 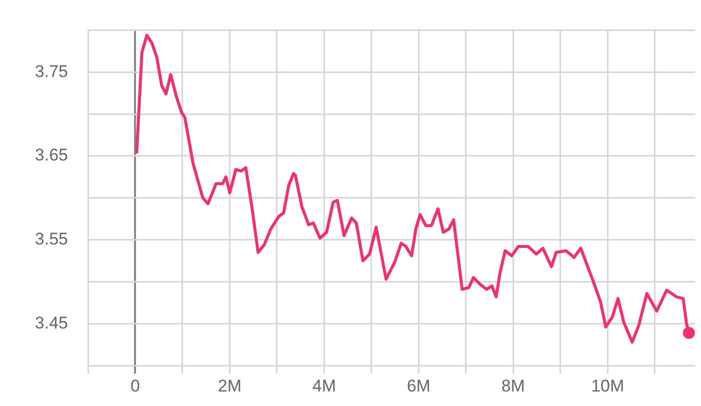 I want to click on y-tick-label: 3.55, so click(x=51, y=239).